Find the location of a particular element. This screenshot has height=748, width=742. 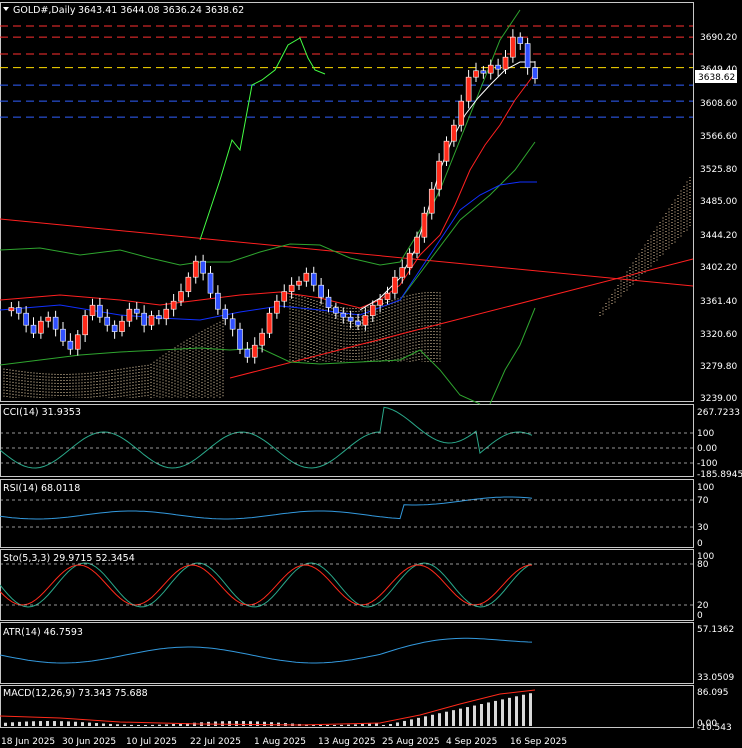

rsi-line is located at coordinates (266, 508).